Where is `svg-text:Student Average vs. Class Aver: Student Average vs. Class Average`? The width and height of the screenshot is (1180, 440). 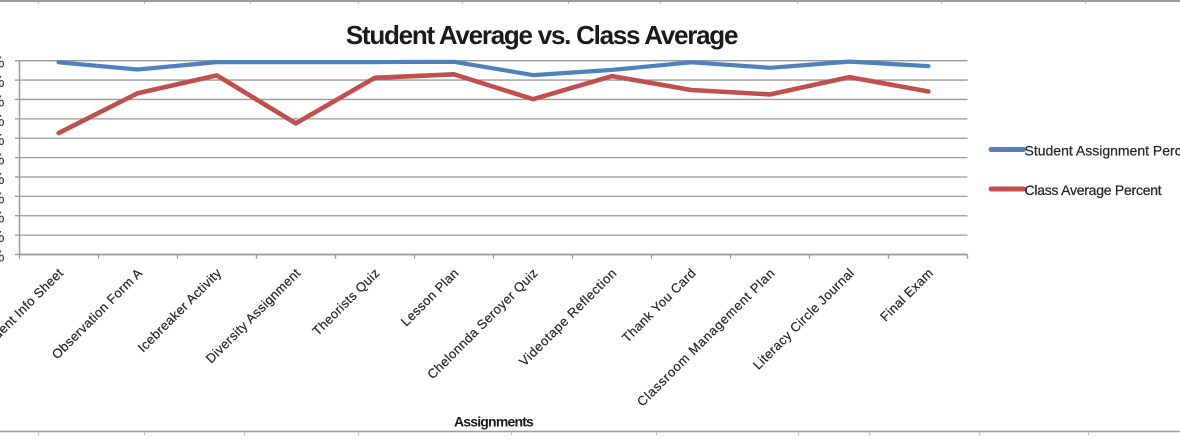
svg-text:Student Average vs. Class Aver: Student Average vs. Class Average is located at coordinates (542, 35).